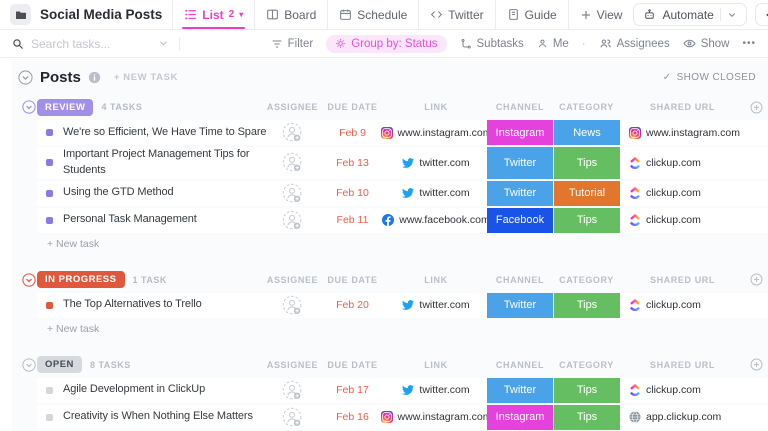  I want to click on tab-add-view: View, so click(600, 14).